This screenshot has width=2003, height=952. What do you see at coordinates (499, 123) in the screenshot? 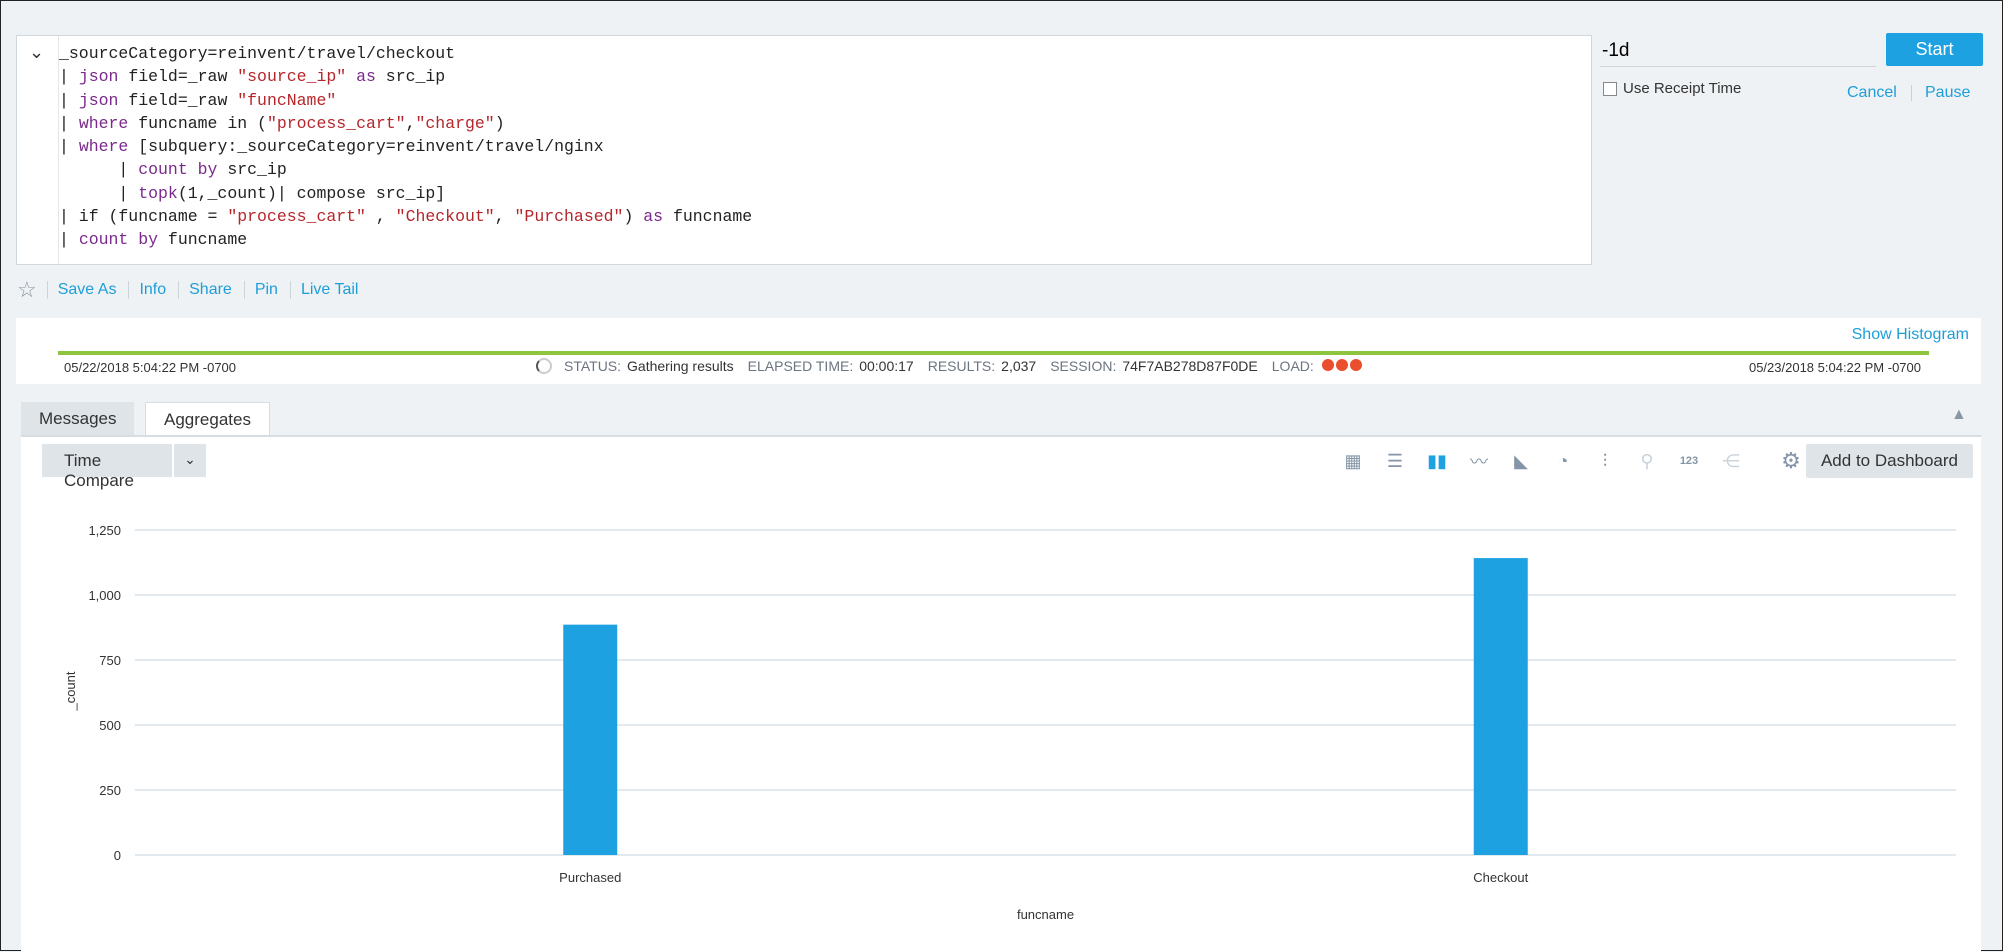
I see `code-token: )` at bounding box center [499, 123].